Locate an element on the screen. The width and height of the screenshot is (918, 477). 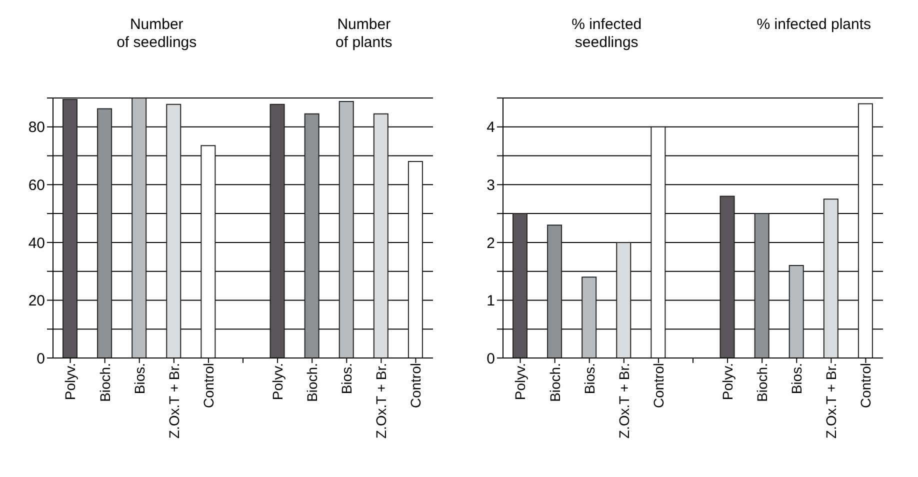
y-tick-label: 40 is located at coordinates (36, 243).